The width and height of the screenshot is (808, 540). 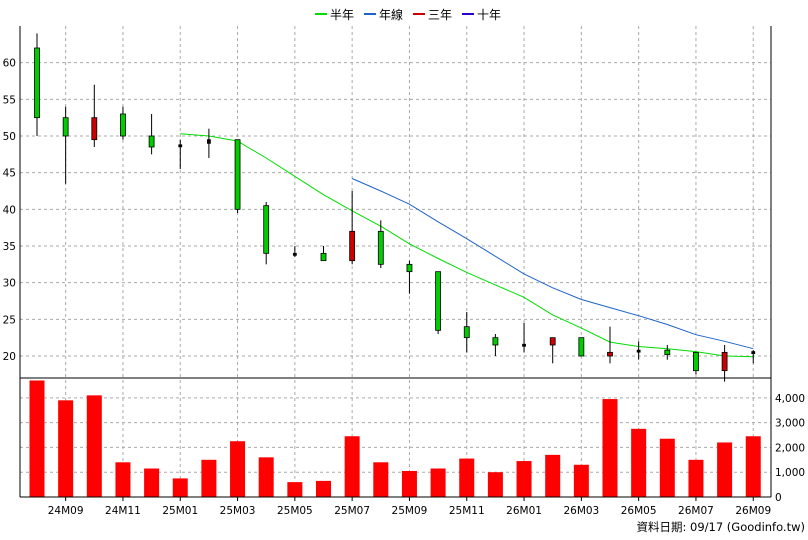 I want to click on legend-label-ten-year: 十年, so click(x=489, y=14).